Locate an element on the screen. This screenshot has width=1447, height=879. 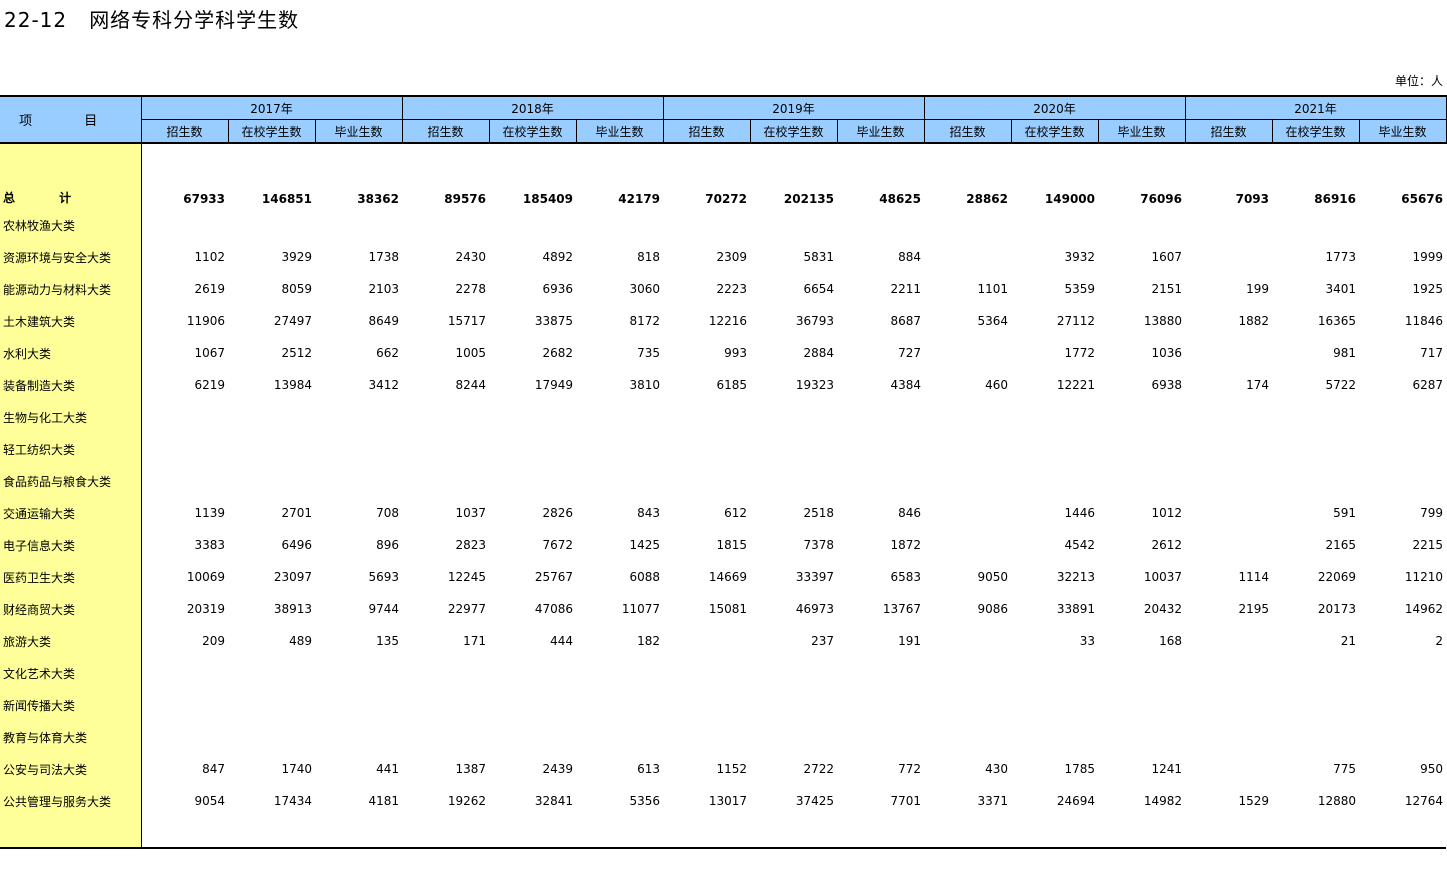
sub-column-header: 毕业生数 is located at coordinates (620, 131).